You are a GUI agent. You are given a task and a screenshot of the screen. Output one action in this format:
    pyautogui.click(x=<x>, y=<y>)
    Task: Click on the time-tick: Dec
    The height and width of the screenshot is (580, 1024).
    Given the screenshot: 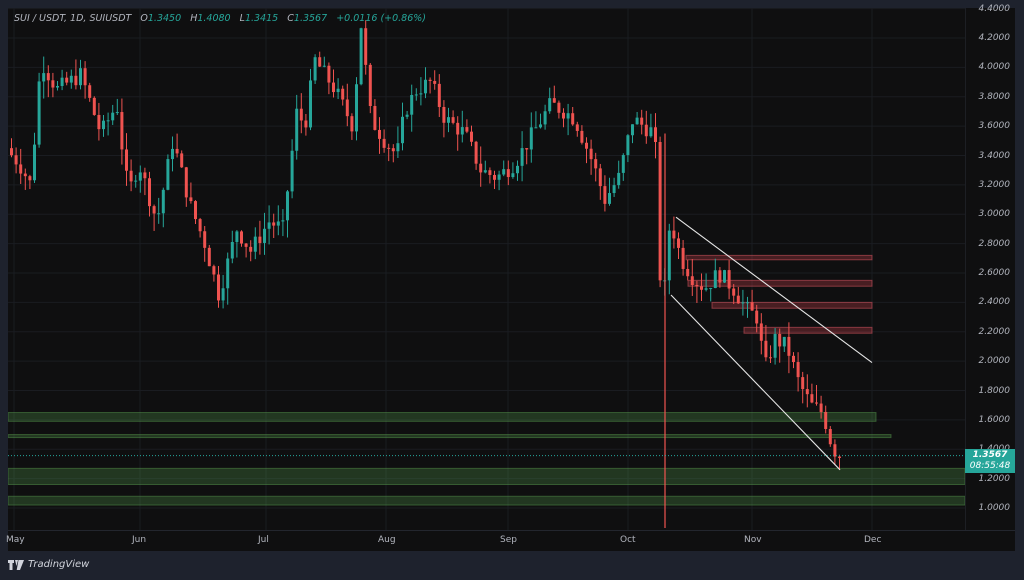 What is the action you would take?
    pyautogui.click(x=873, y=540)
    